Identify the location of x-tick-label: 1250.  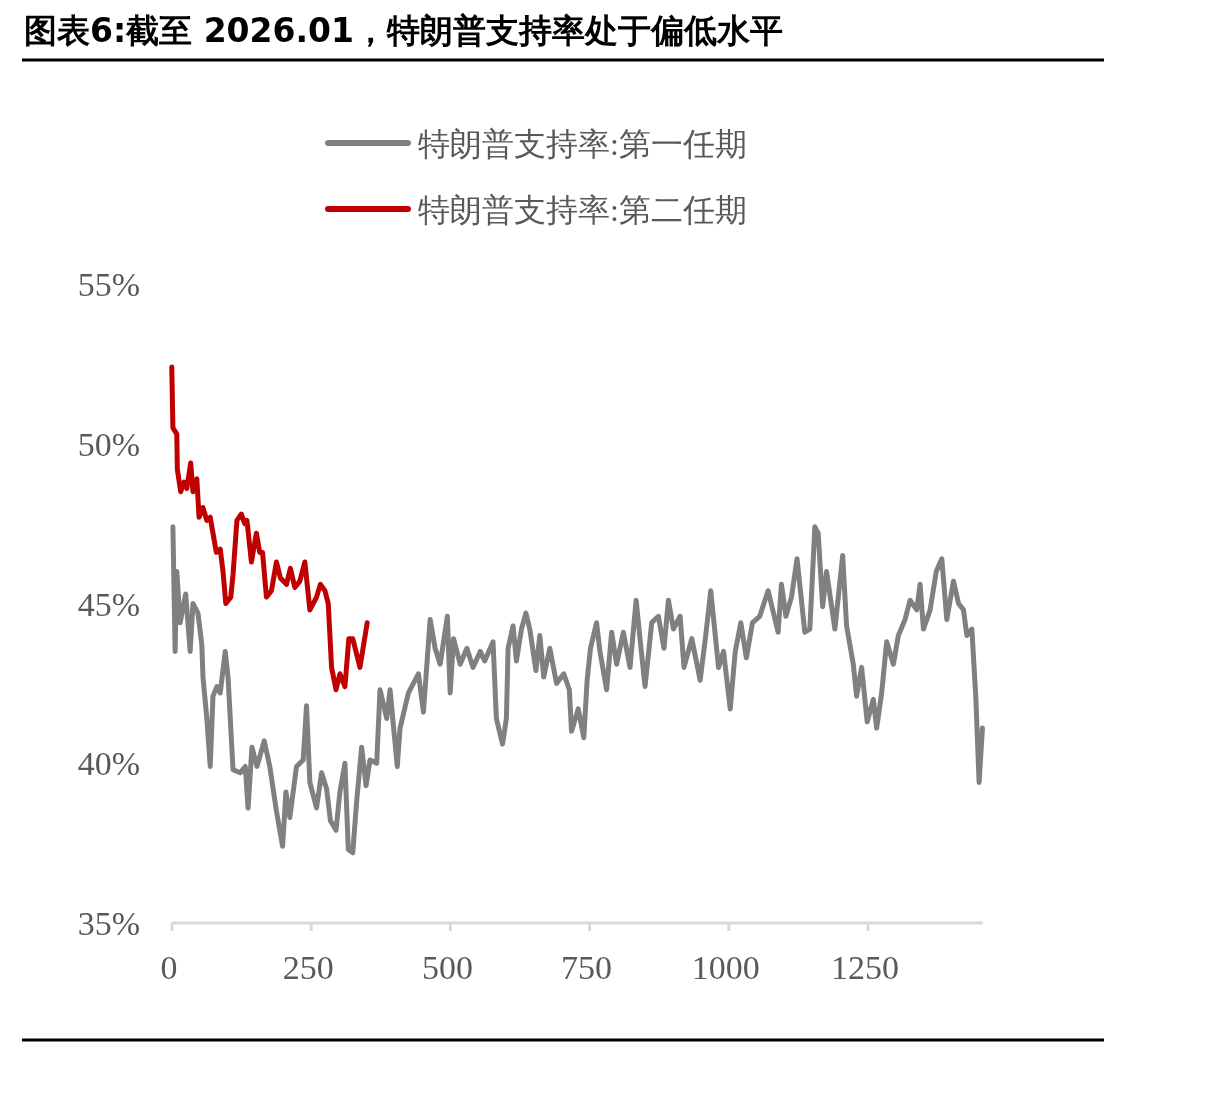
(864, 967).